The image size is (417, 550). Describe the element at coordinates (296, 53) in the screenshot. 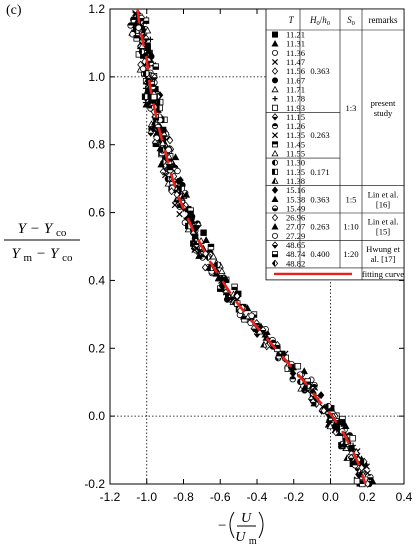

I see `legend-entry-T: 11.36` at that location.